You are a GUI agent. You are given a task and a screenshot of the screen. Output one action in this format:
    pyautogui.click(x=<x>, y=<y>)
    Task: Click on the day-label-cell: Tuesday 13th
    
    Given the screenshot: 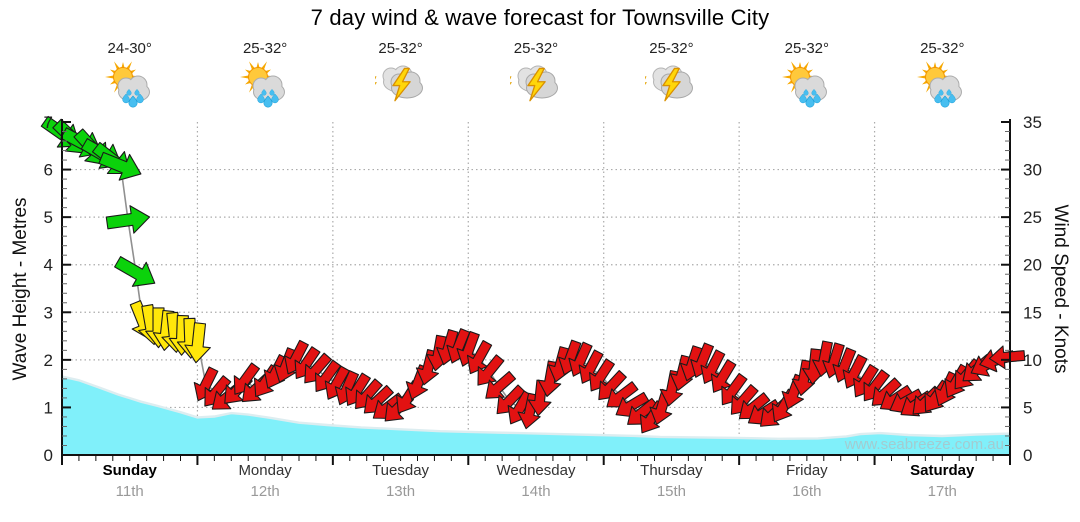 What is the action you would take?
    pyautogui.click(x=400, y=482)
    